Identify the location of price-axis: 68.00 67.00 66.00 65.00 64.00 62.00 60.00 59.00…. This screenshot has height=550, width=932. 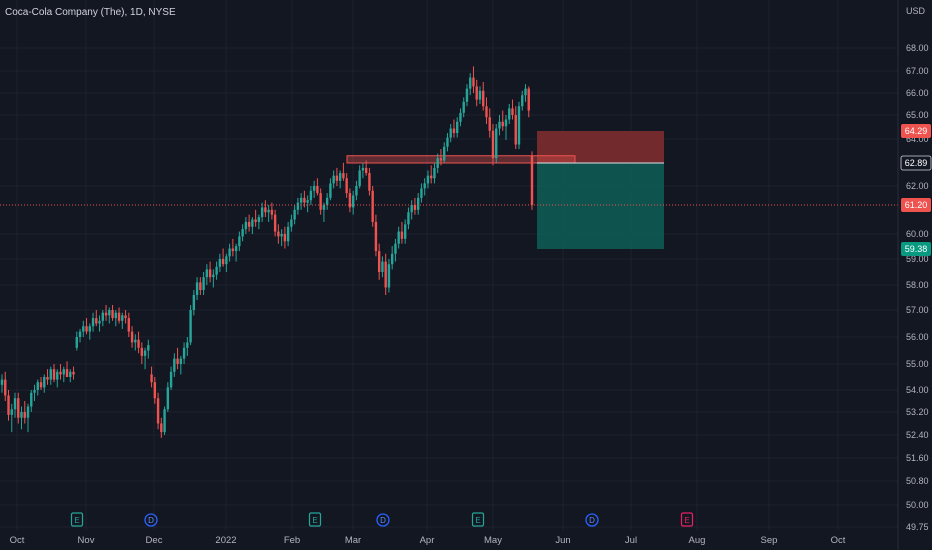
(917, 287).